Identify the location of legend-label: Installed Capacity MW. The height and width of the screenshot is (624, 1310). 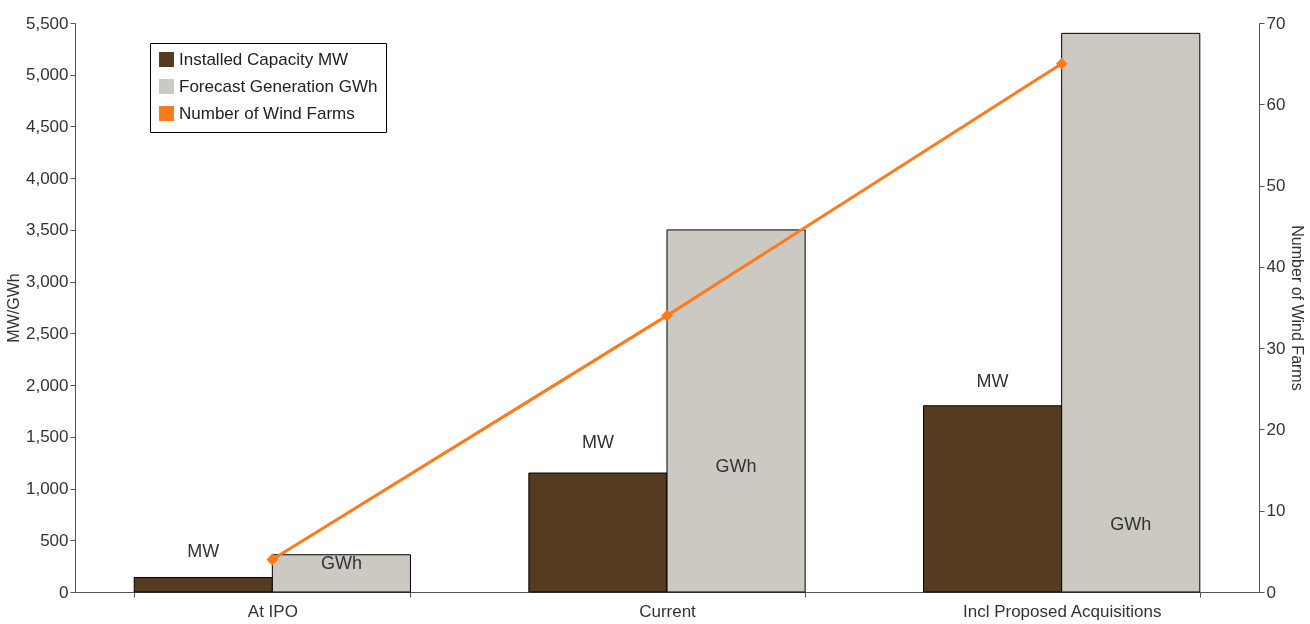
(264, 59).